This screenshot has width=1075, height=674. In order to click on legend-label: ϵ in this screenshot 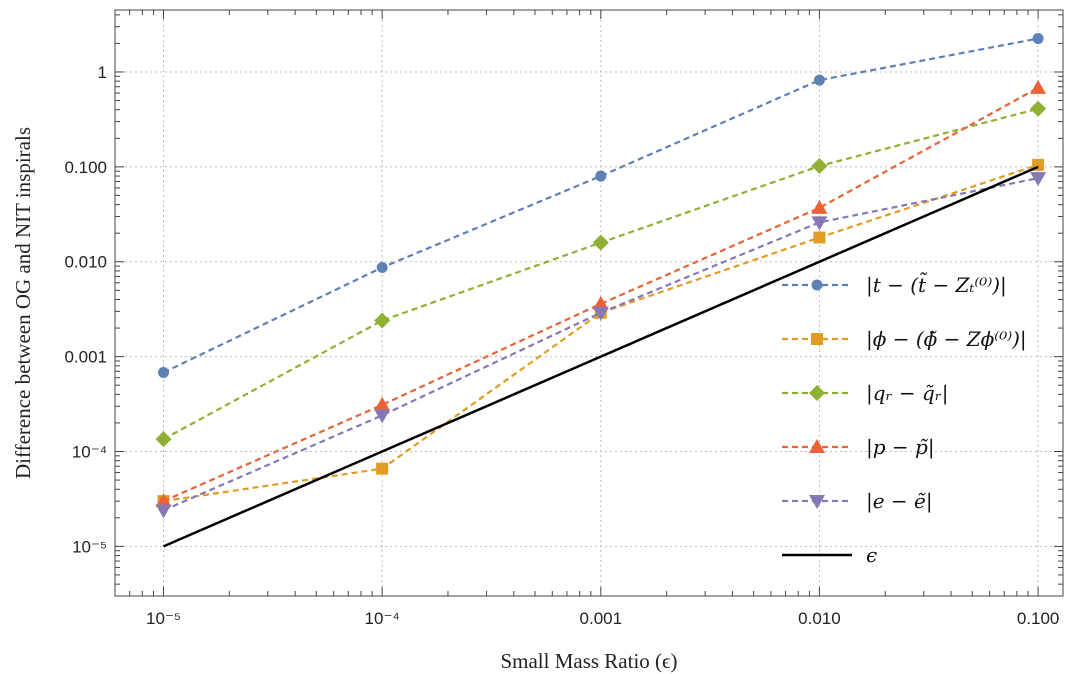, I will do `click(871, 555)`.